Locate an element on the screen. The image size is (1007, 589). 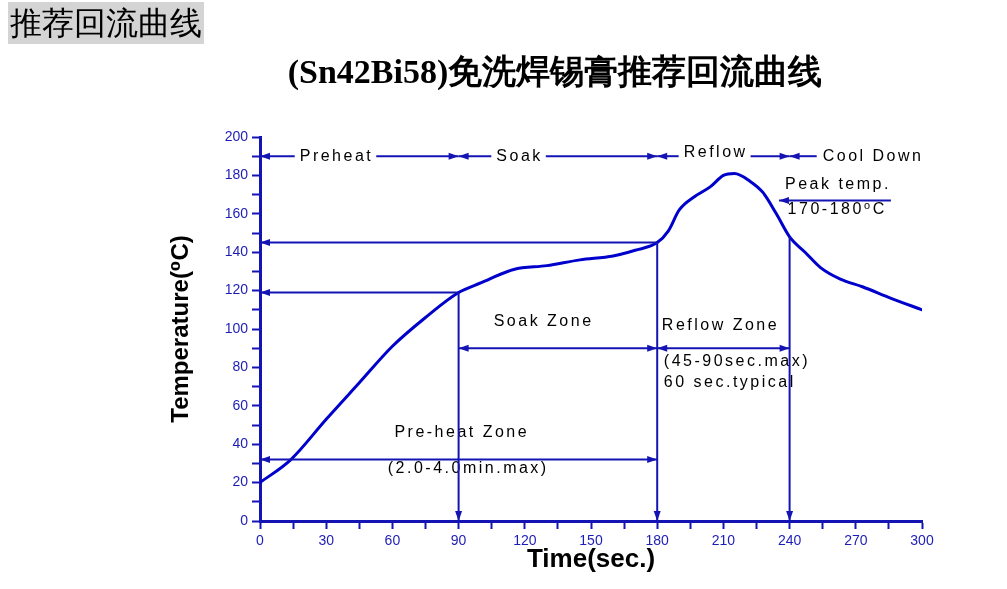
y-tick-label: 80 is located at coordinates (240, 366).